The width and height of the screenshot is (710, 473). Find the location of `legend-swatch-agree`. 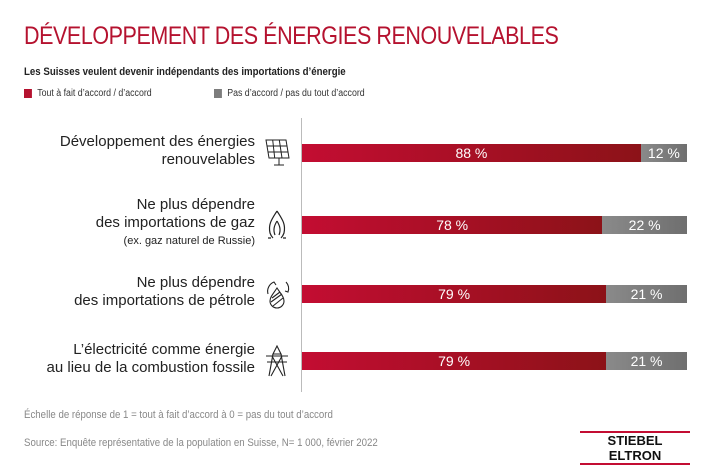

legend-swatch-agree is located at coordinates (28, 93).